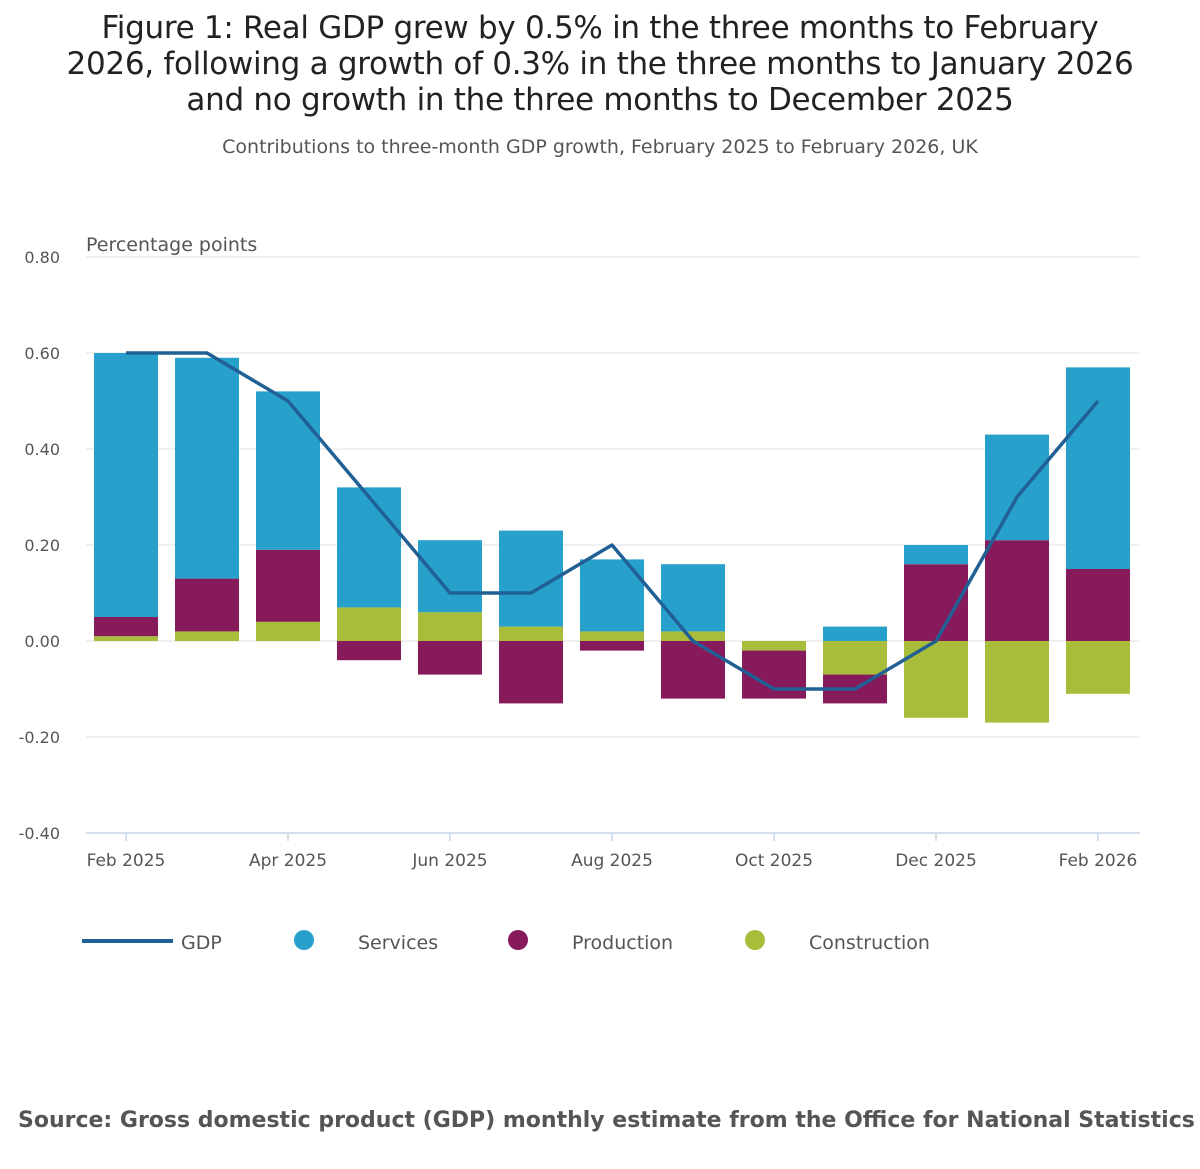 This screenshot has width=1200, height=1169. I want to click on x-tick-label: Dec 2025, so click(936, 861).